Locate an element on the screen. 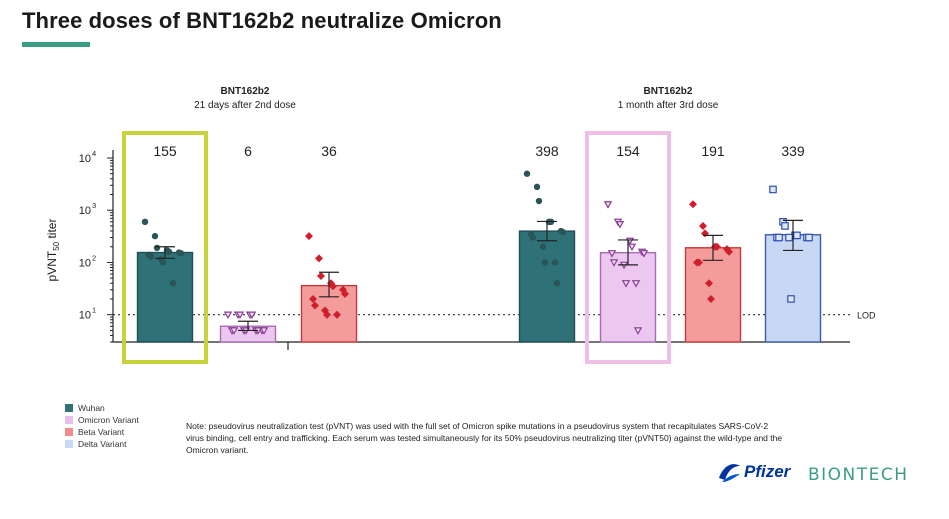  legend-label: Beta Variant is located at coordinates (101, 432).